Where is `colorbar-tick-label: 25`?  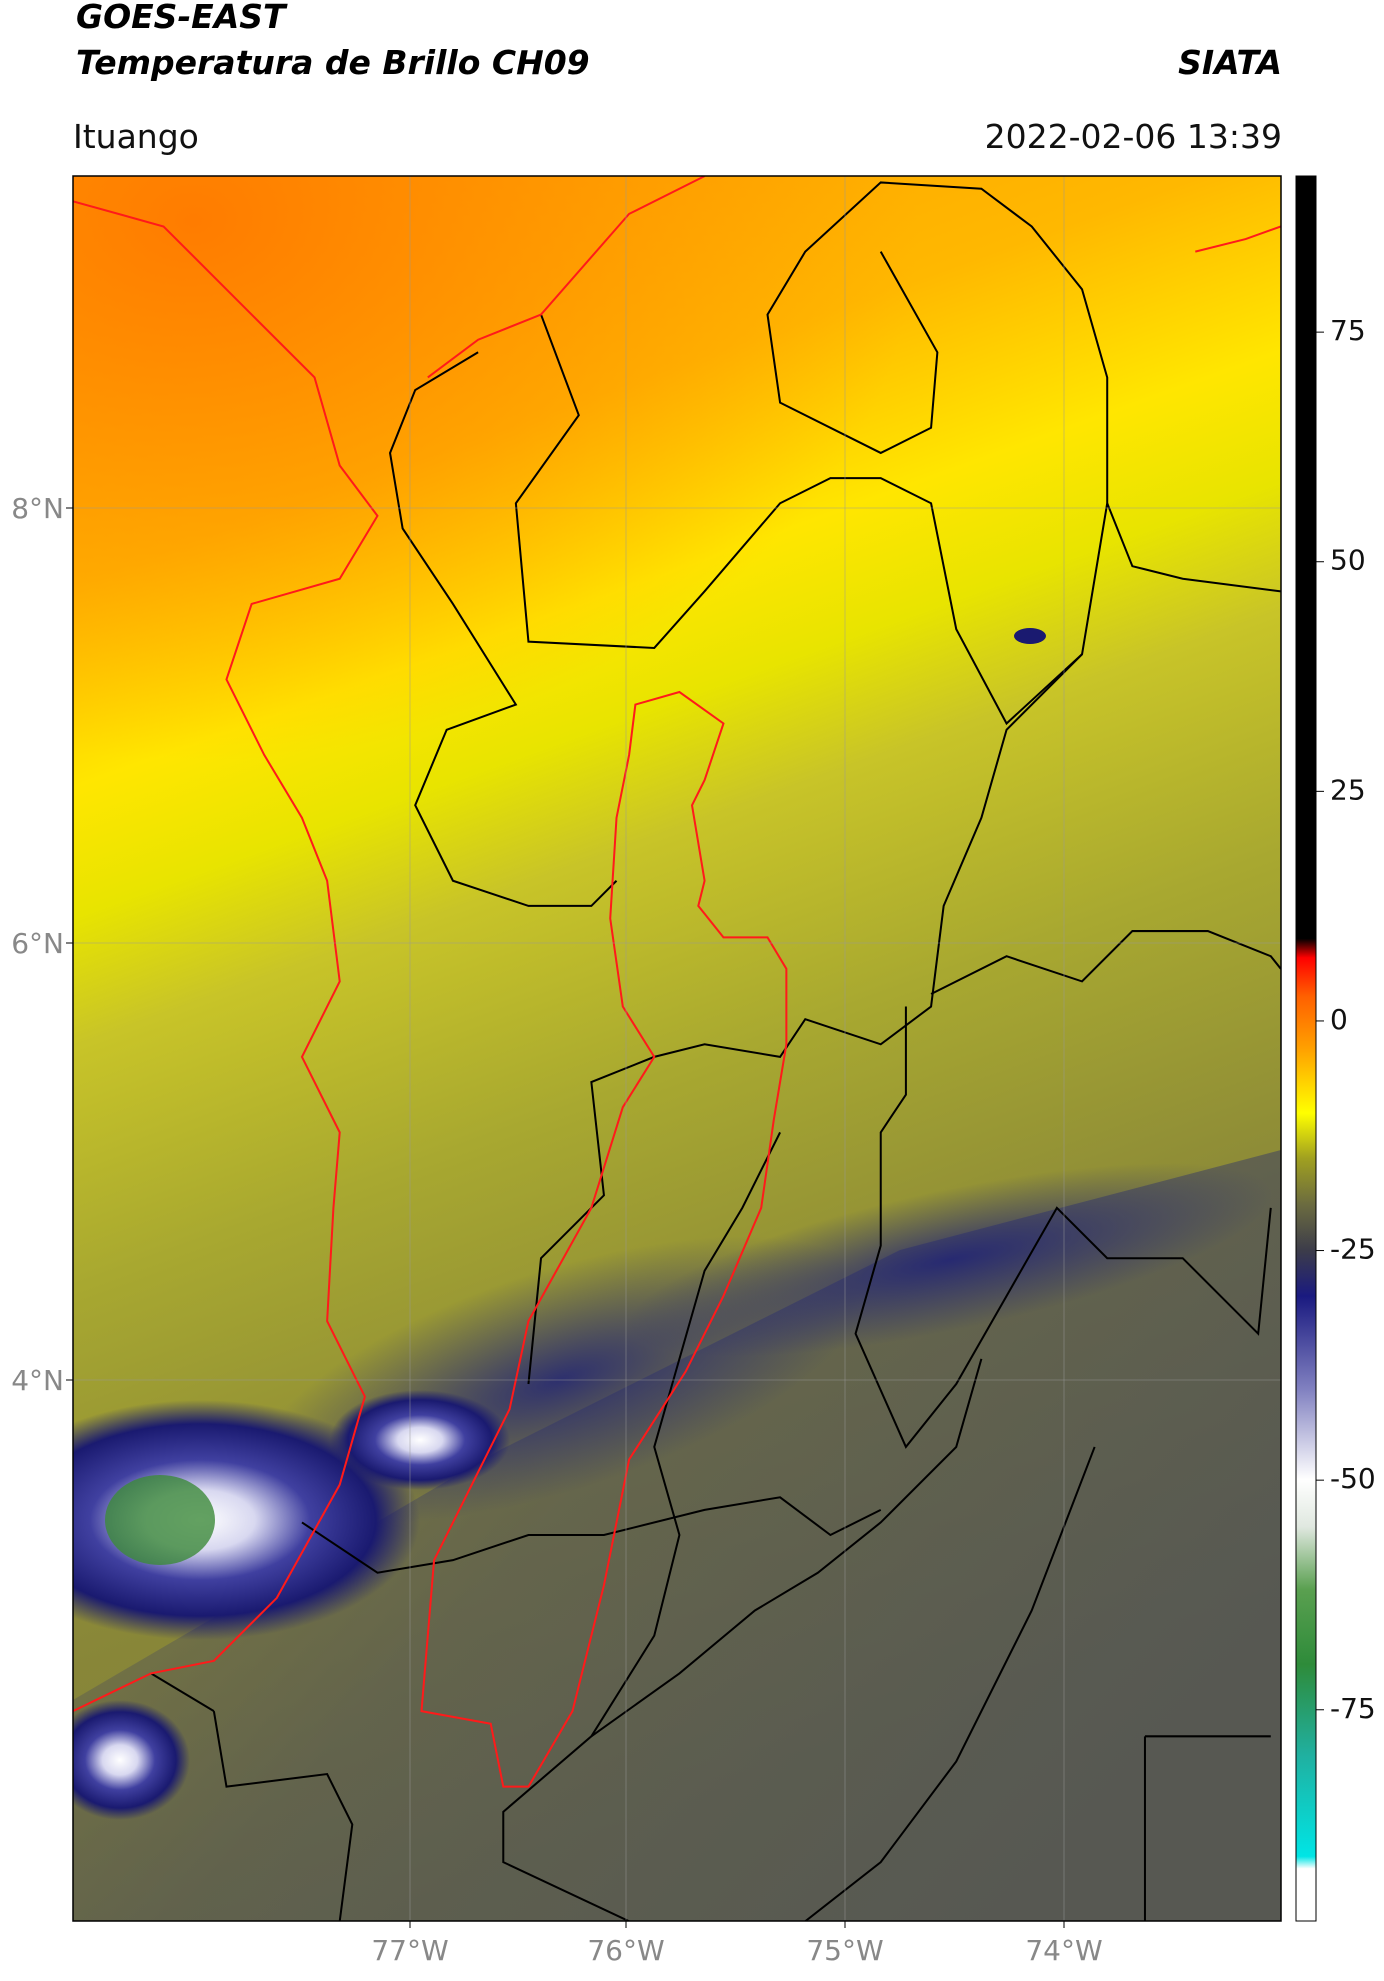 colorbar-tick-label: 25 is located at coordinates (1348, 789).